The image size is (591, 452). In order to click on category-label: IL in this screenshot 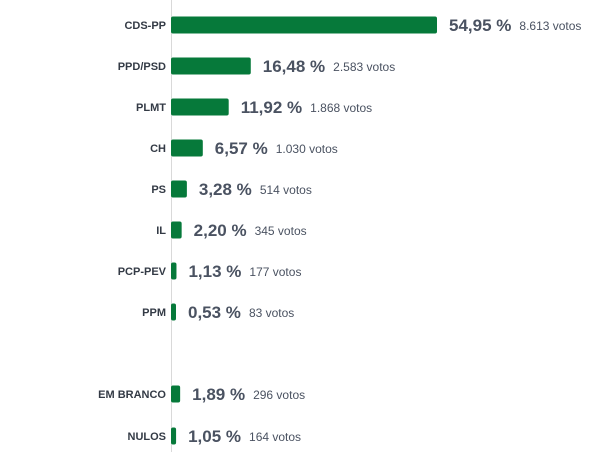, I will do `click(161, 231)`.